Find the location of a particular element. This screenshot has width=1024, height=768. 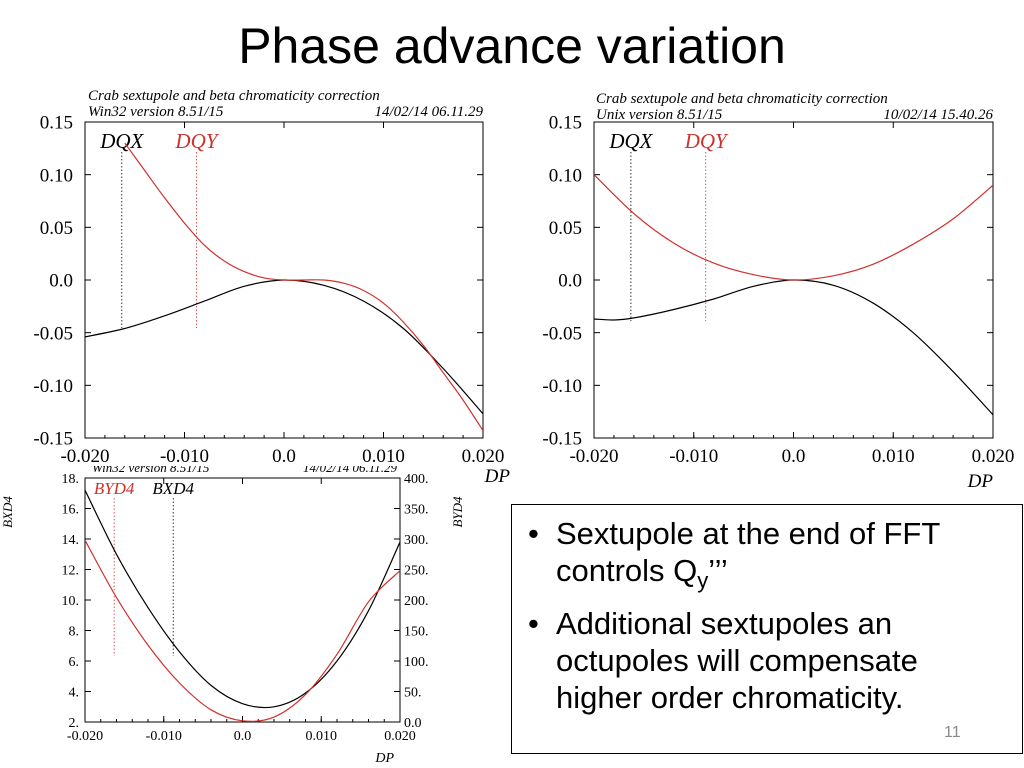

marker-label-bxd4: BXD4 is located at coordinates (173, 488).